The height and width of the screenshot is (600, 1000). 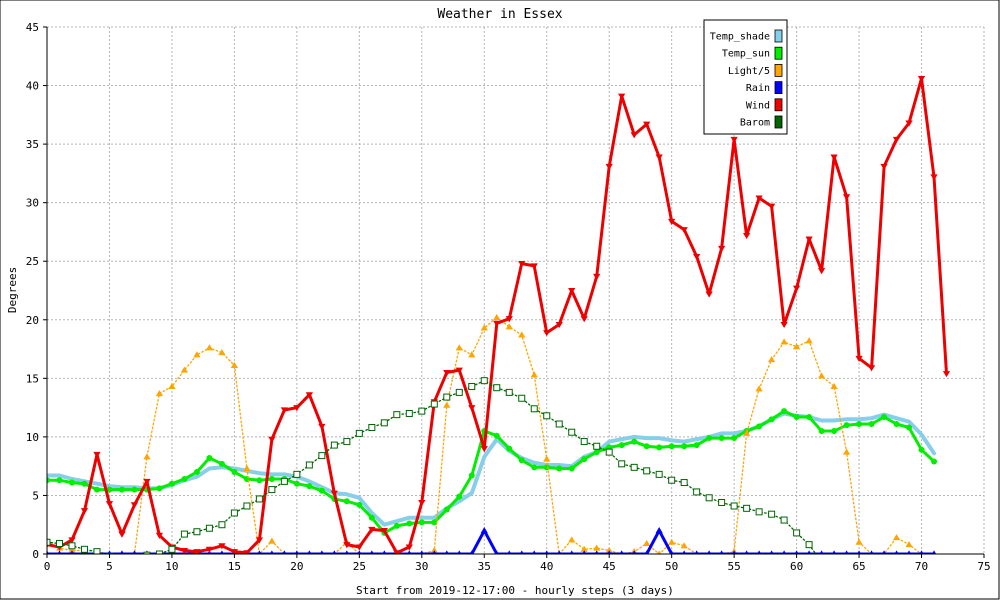 What do you see at coordinates (796, 566) in the screenshot?
I see `x-tick-label: 60` at bounding box center [796, 566].